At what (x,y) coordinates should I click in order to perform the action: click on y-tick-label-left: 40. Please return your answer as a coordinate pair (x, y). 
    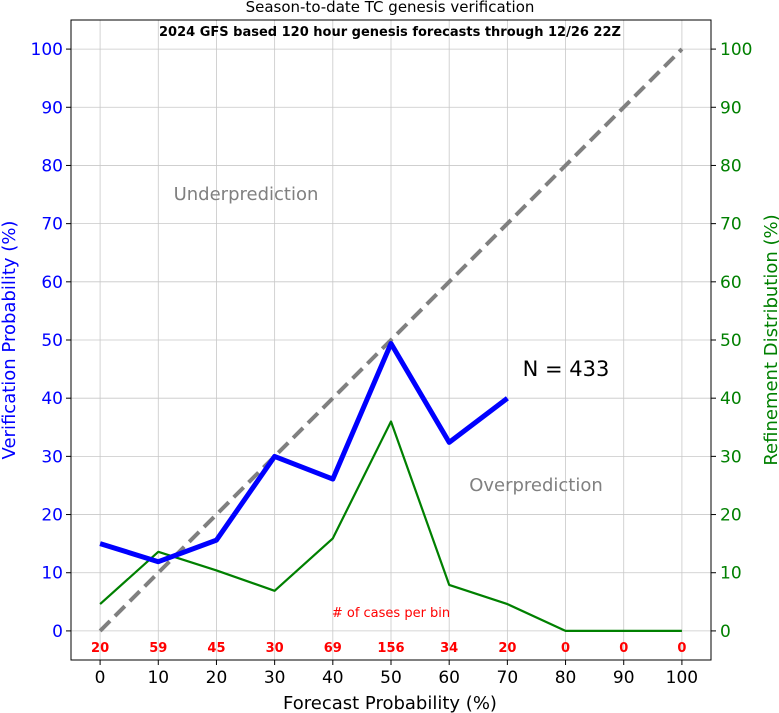
    Looking at the image, I should click on (52, 399).